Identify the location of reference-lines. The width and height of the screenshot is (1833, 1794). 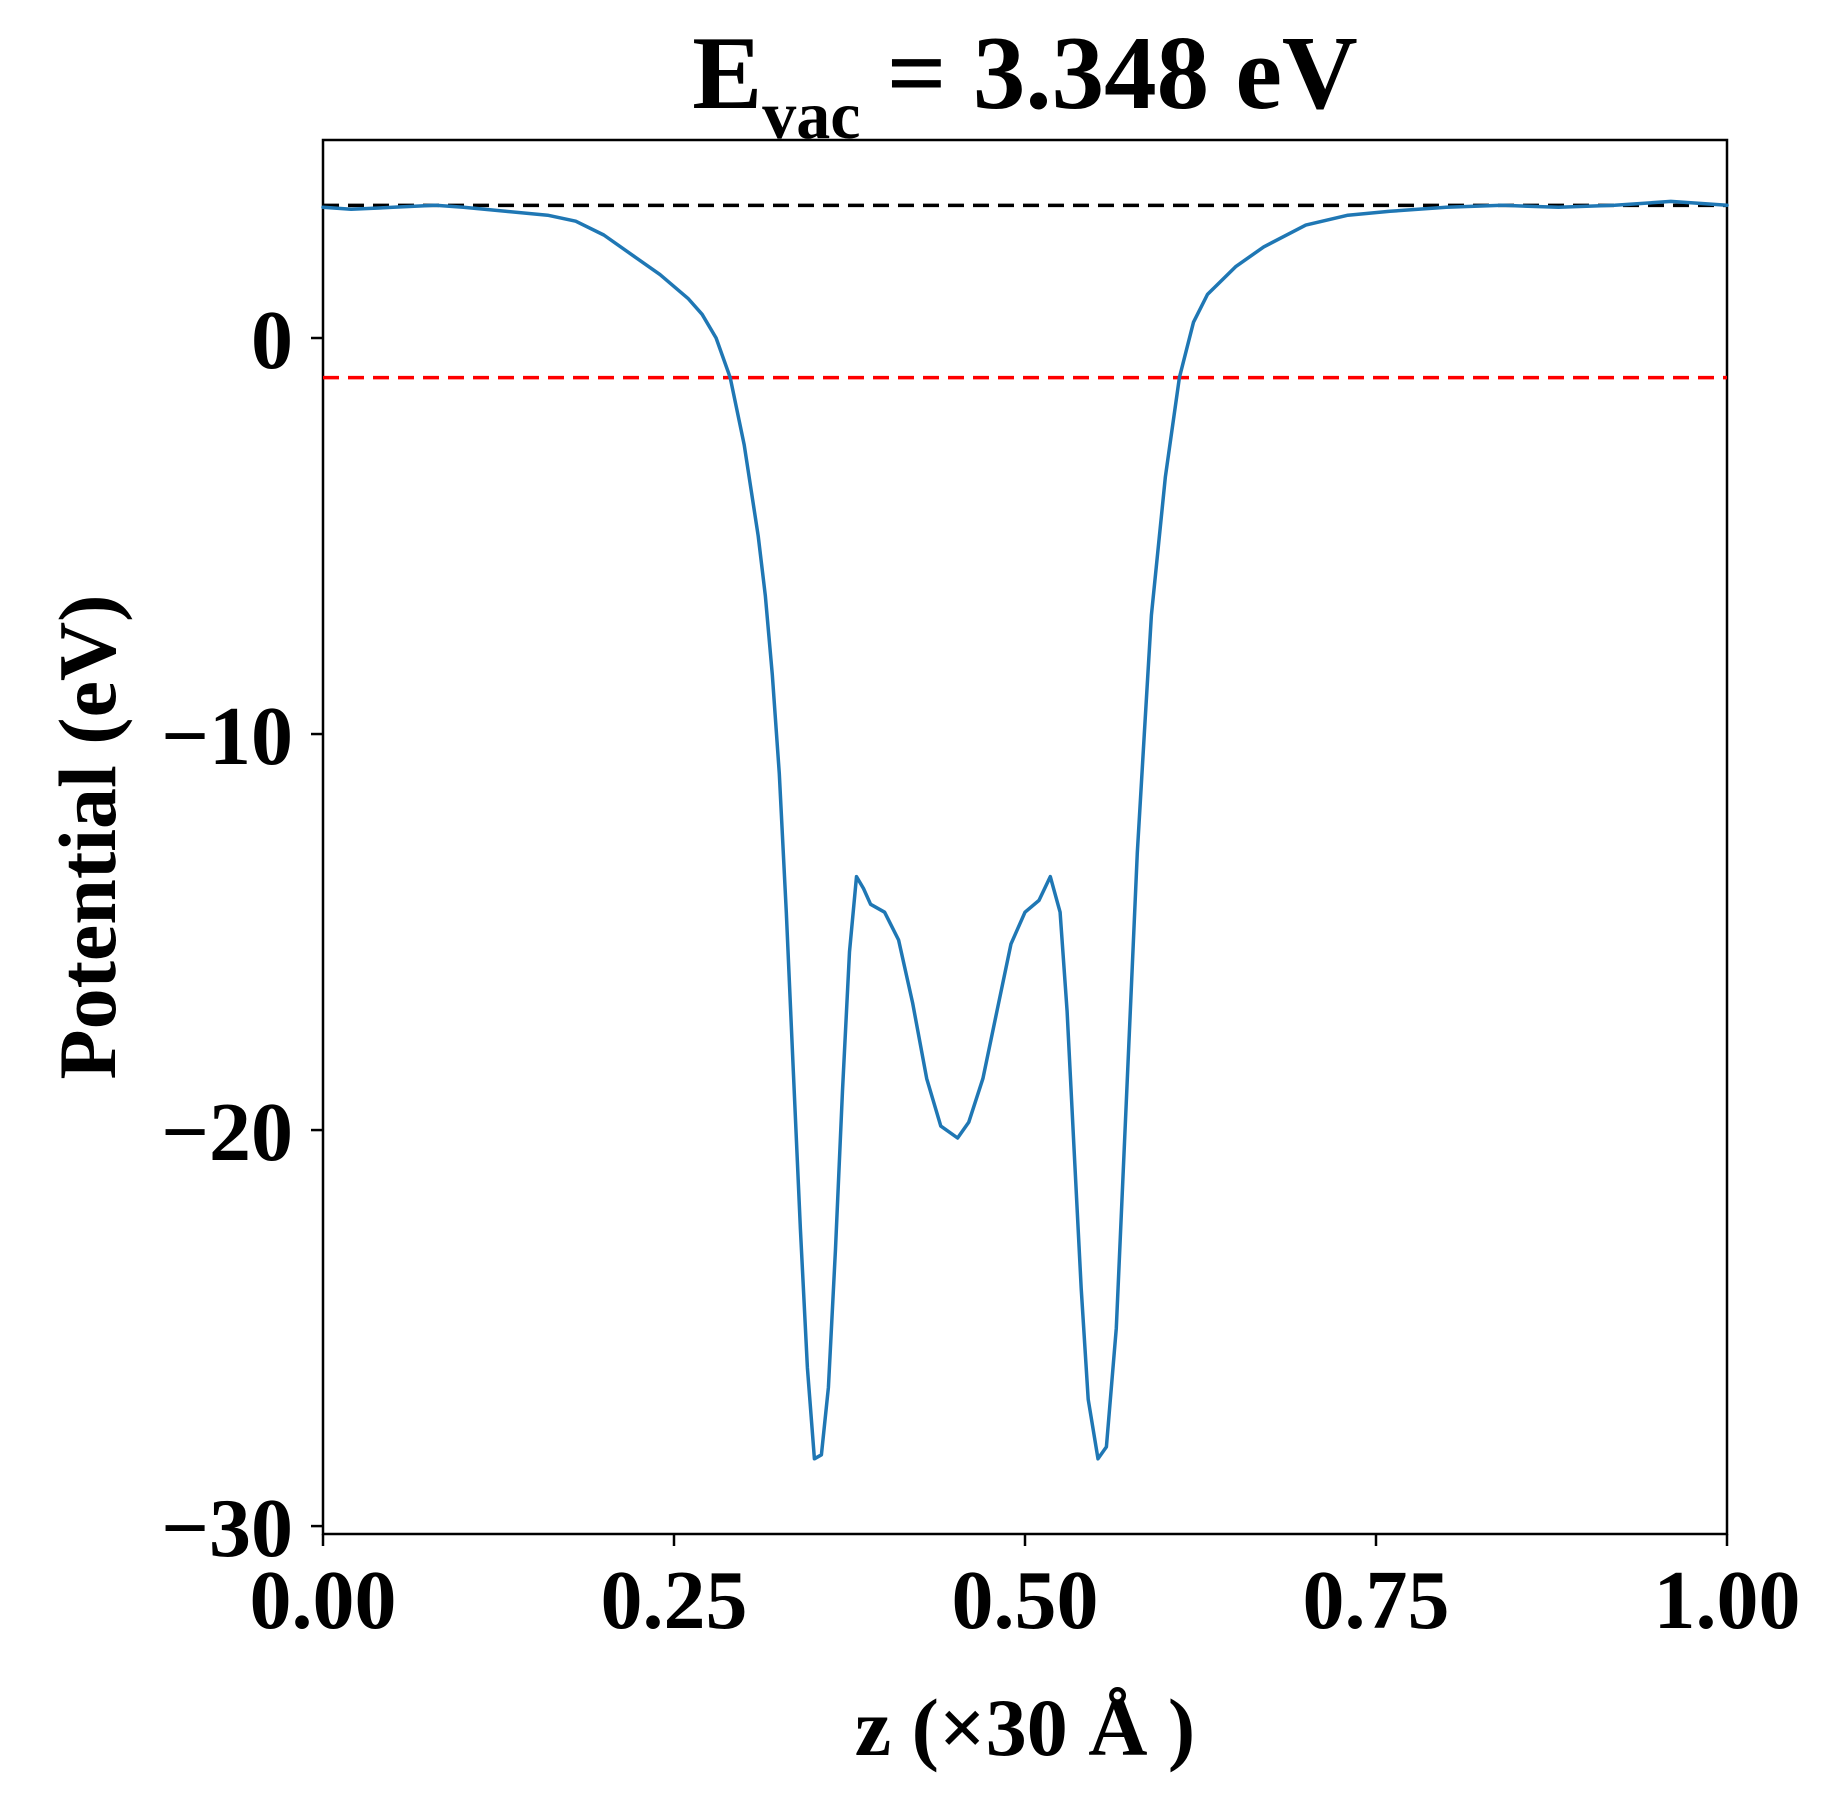
(1025, 291).